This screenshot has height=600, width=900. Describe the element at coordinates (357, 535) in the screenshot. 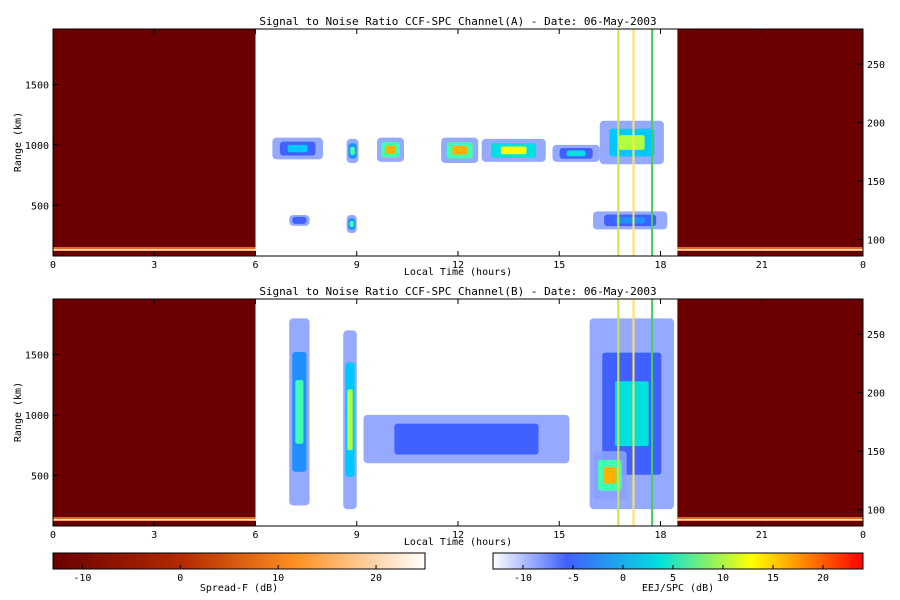

I see `panel-b-xtick-label: 9` at that location.